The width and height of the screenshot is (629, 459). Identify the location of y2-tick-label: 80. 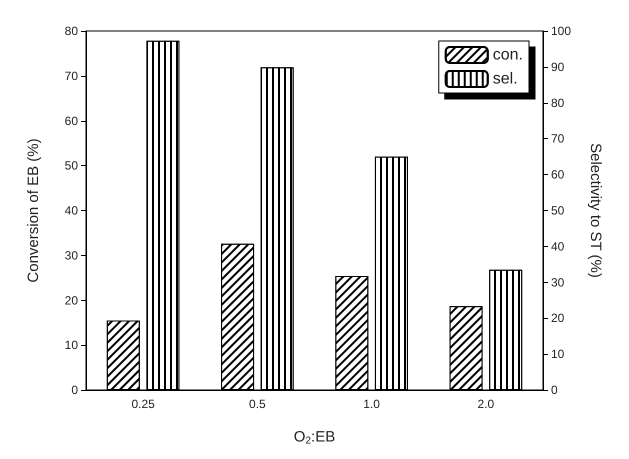
(558, 103).